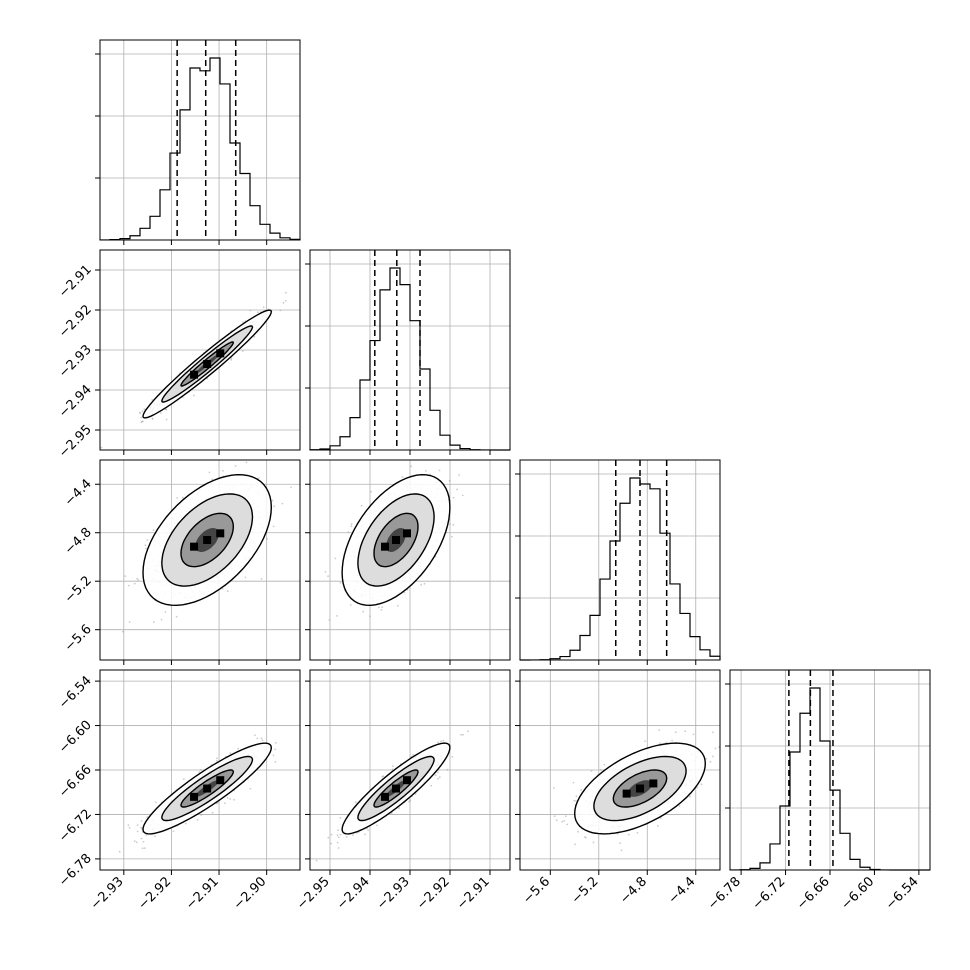 The image size is (970, 970). What do you see at coordinates (75, 281) in the screenshot?
I see `y-tick-label: −2.91` at bounding box center [75, 281].